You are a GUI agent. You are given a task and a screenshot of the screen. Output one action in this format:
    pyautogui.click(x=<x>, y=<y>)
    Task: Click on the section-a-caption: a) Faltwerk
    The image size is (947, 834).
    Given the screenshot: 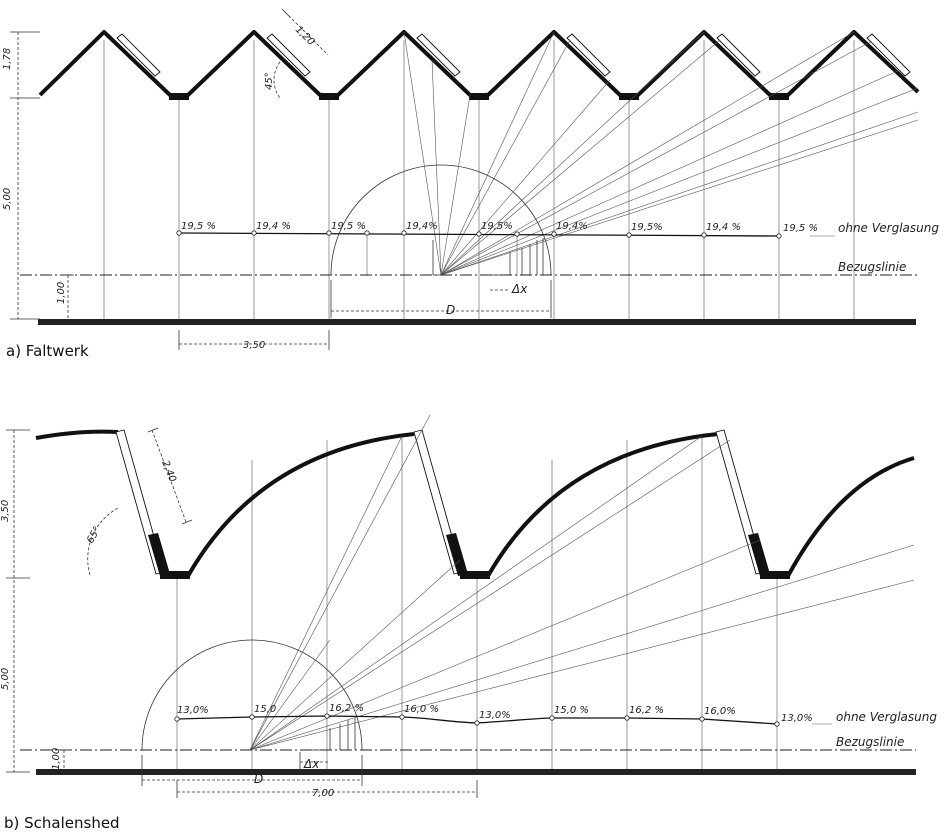 What is the action you would take?
    pyautogui.click(x=47, y=351)
    